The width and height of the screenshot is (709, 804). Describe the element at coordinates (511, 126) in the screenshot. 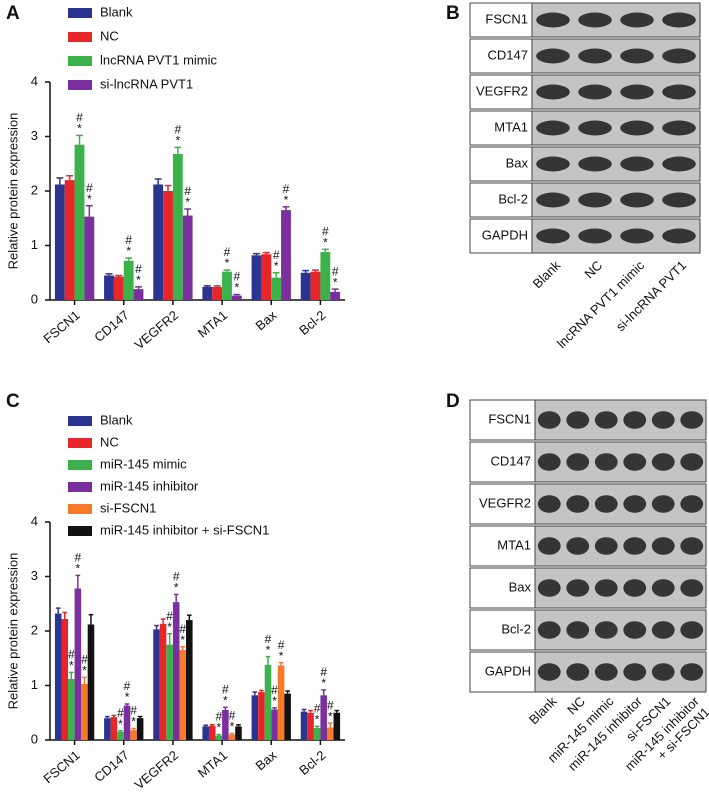

I see `row-label: MTA1` at that location.